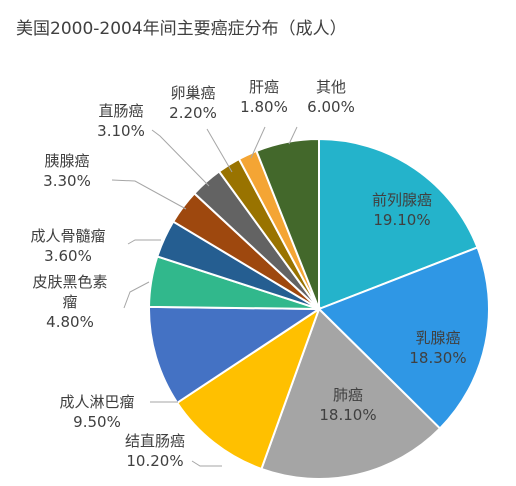 The image size is (516, 486). Describe the element at coordinates (121, 131) in the screenshot. I see `slice-value-label: 3.10%` at that location.